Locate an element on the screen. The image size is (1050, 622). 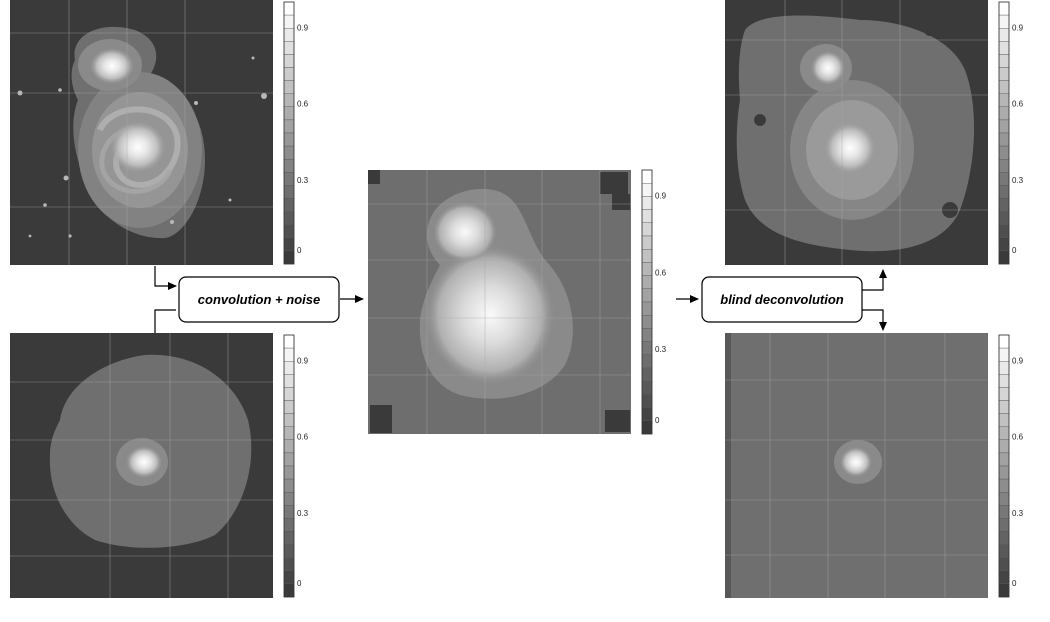
colorbar-psf-restored: 0.9 0.6 0.3 0 is located at coordinates (1011, 466).